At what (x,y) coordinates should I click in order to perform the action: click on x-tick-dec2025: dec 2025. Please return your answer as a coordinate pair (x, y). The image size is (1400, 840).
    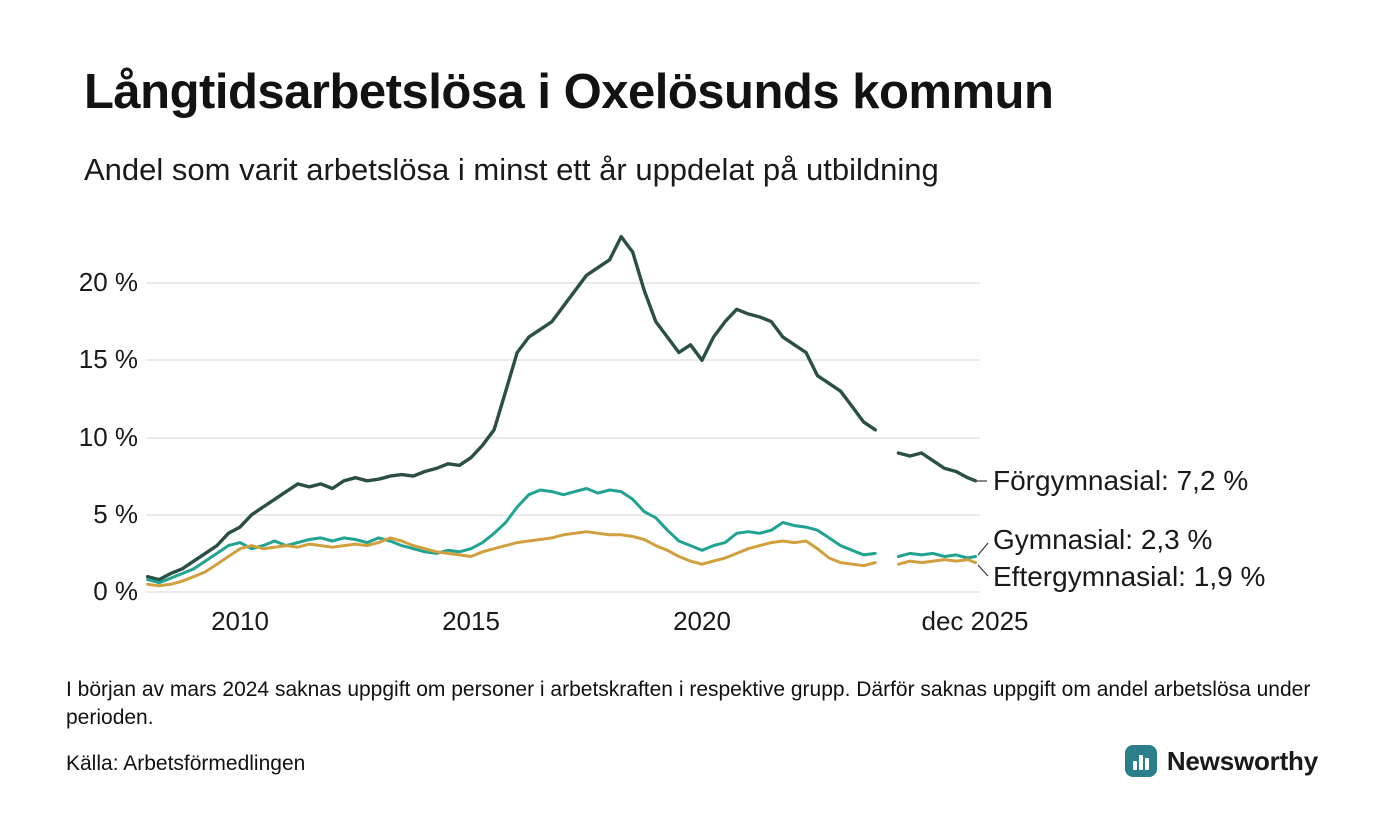
    Looking at the image, I should click on (975, 621).